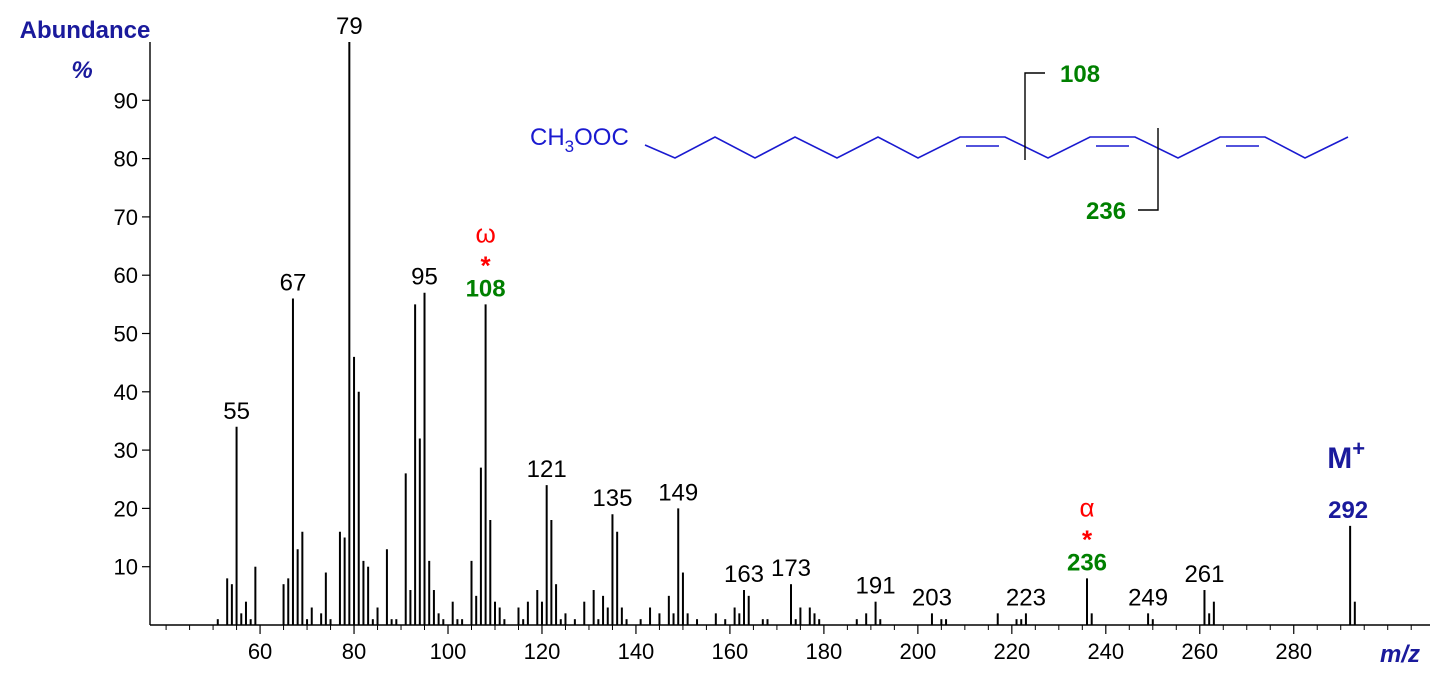 This screenshot has height=674, width=1439. I want to click on peak-label: 121, so click(547, 469).